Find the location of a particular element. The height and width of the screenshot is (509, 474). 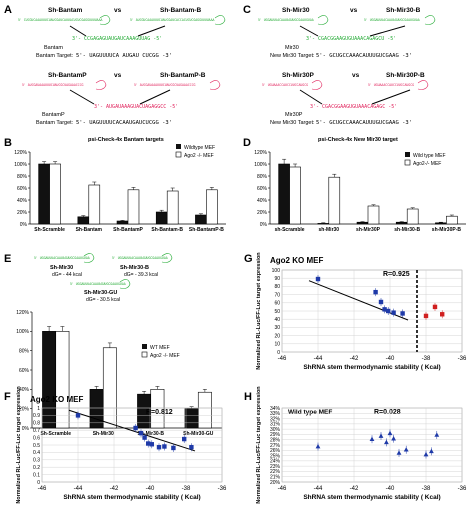

y-tick-label: 32% is located at coordinates (275, 419).